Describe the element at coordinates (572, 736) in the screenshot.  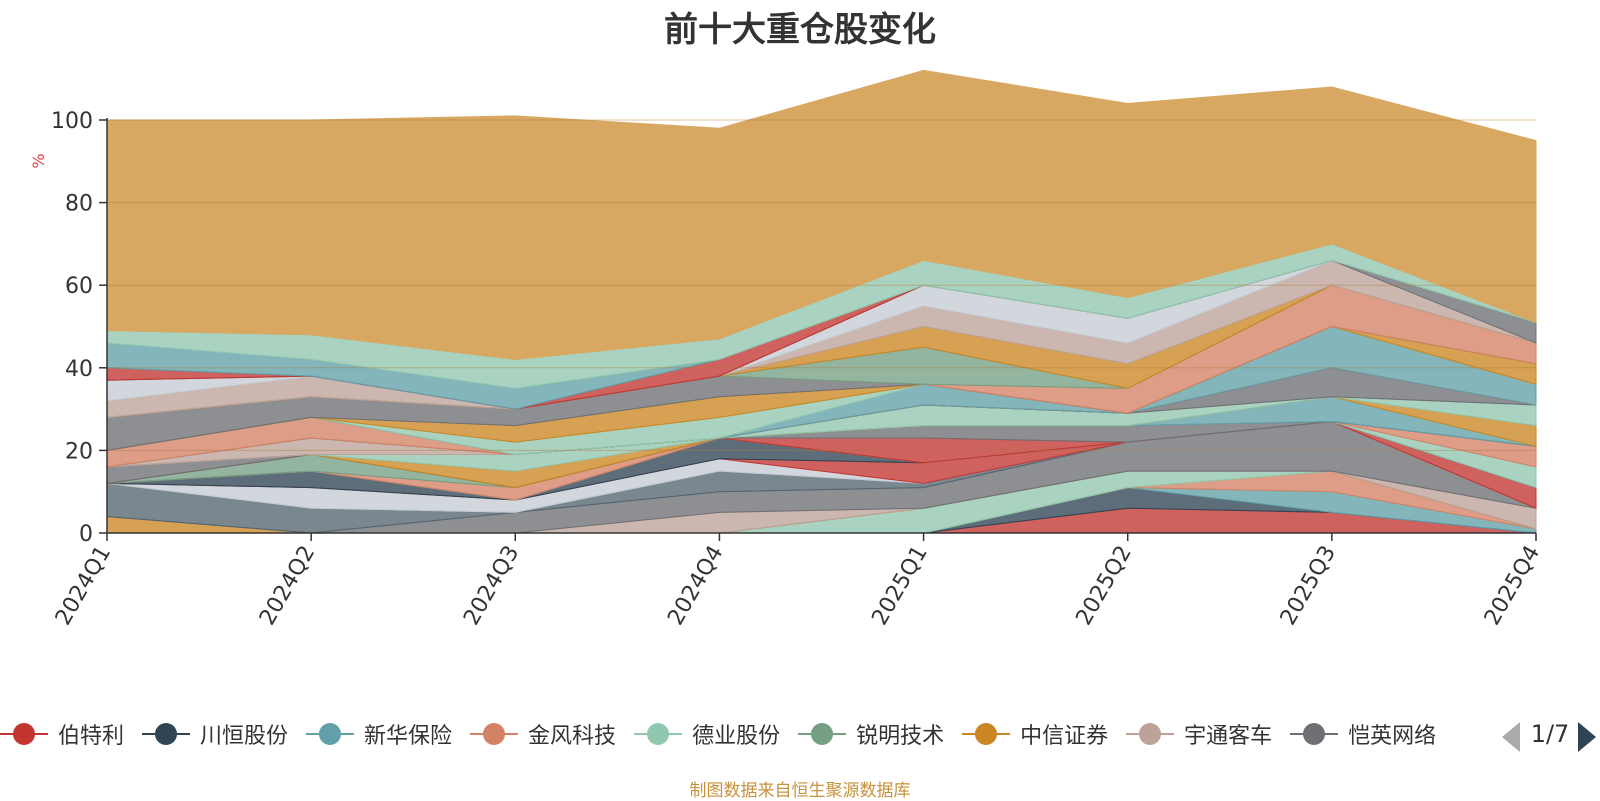
I see `legend-label: 金风科技` at that location.